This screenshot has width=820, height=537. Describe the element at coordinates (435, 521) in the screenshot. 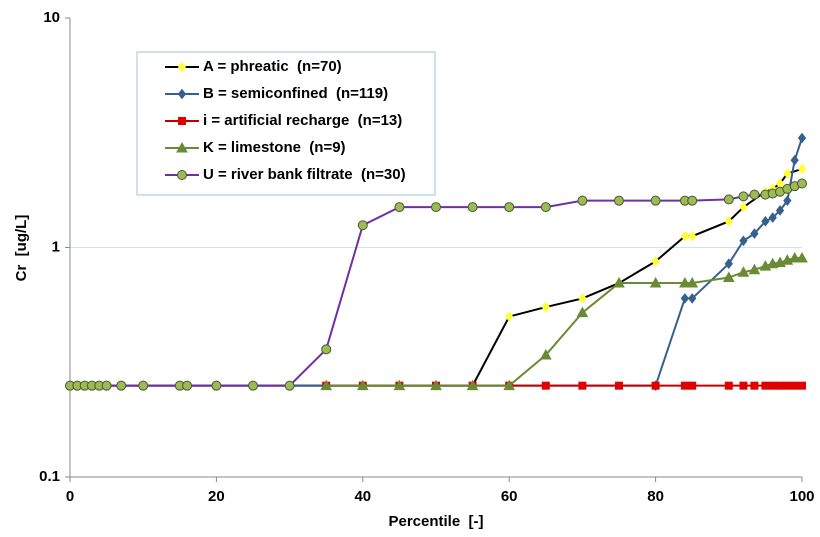

I see `x-axis-title: Percentile [-]` at that location.